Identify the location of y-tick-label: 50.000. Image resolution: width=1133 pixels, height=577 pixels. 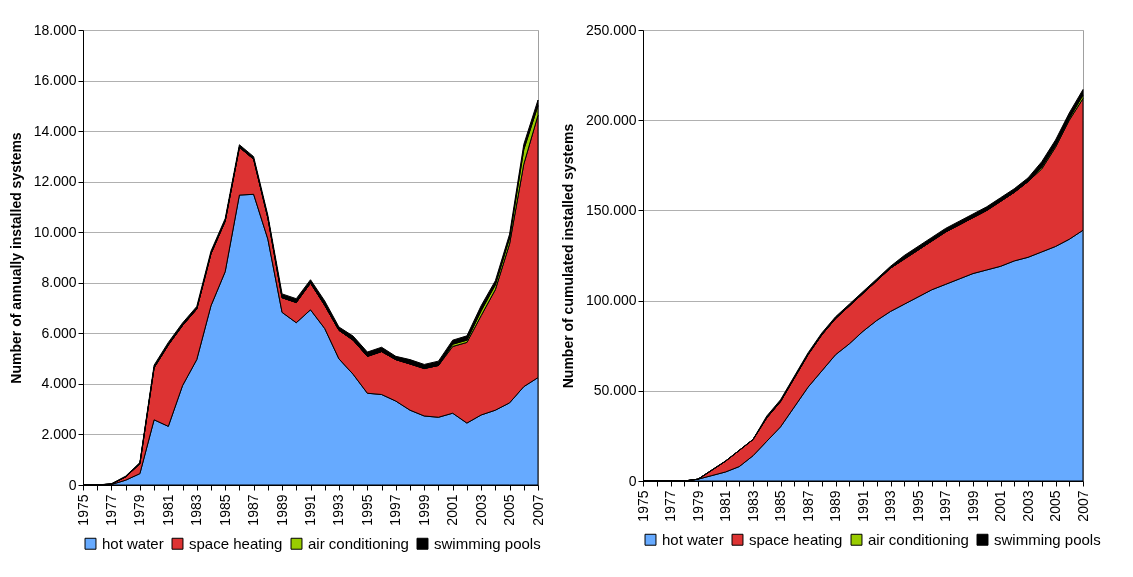
(615, 390).